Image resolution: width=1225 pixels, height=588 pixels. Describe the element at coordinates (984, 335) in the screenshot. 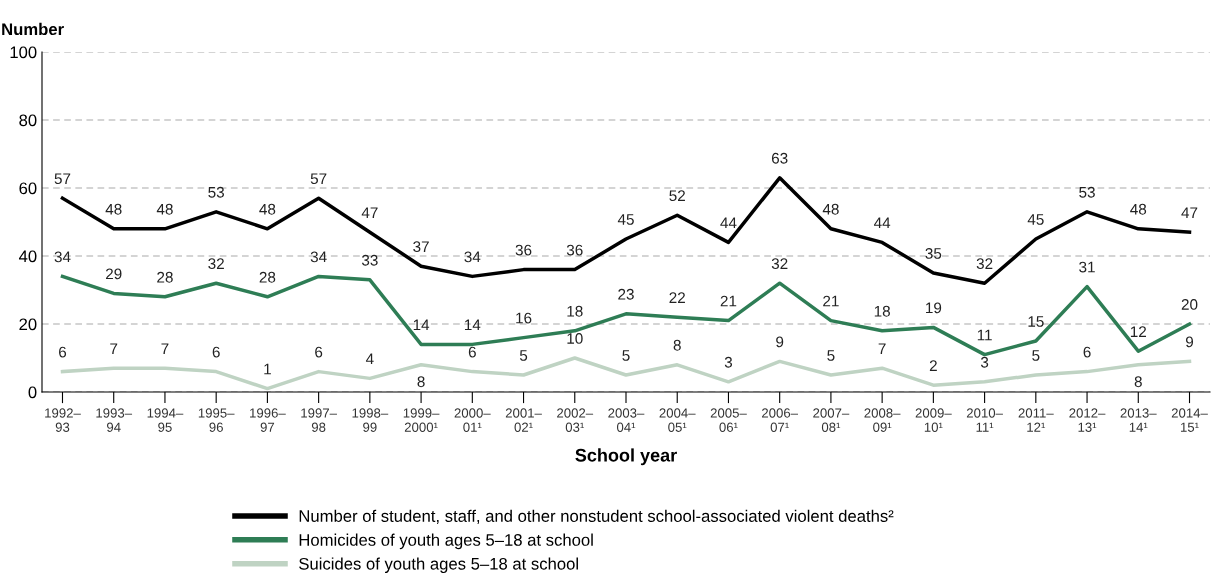

I see `data-label: 11` at that location.